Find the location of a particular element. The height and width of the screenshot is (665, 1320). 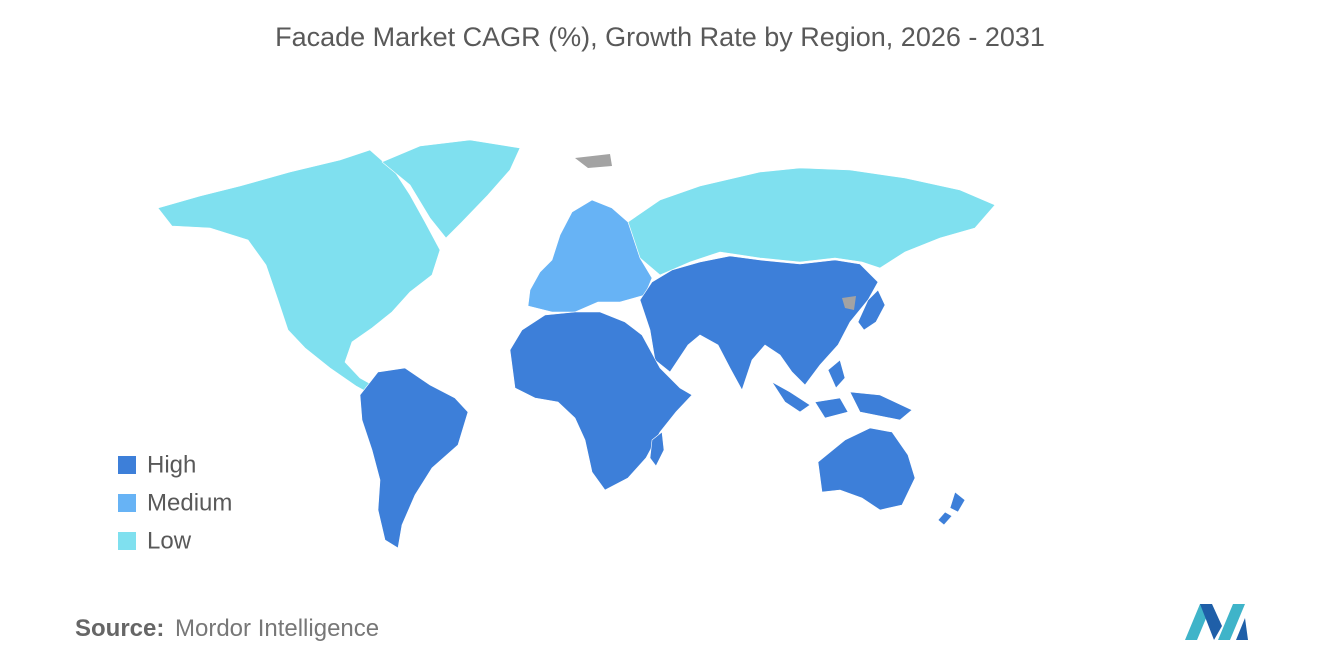

greenland is located at coordinates (451, 189).